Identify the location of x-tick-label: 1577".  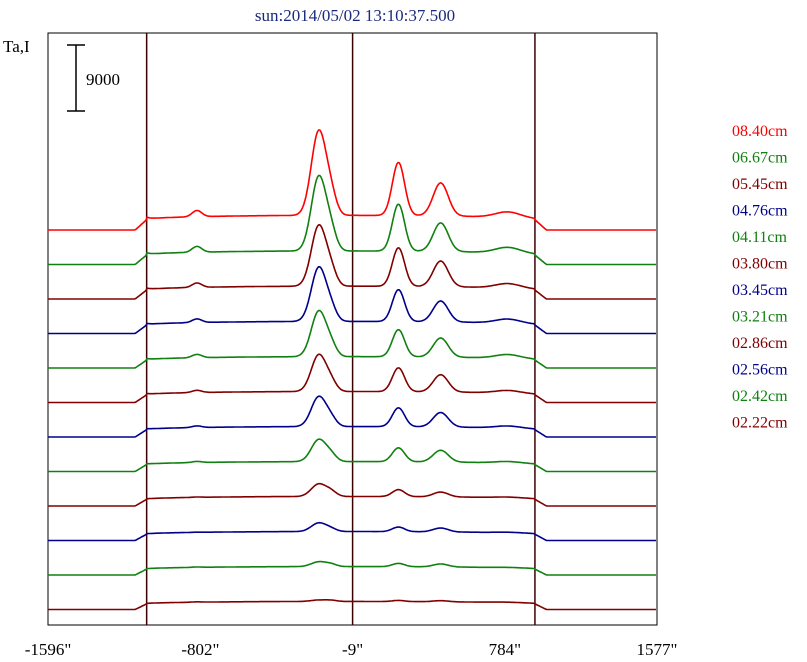
(657, 649).